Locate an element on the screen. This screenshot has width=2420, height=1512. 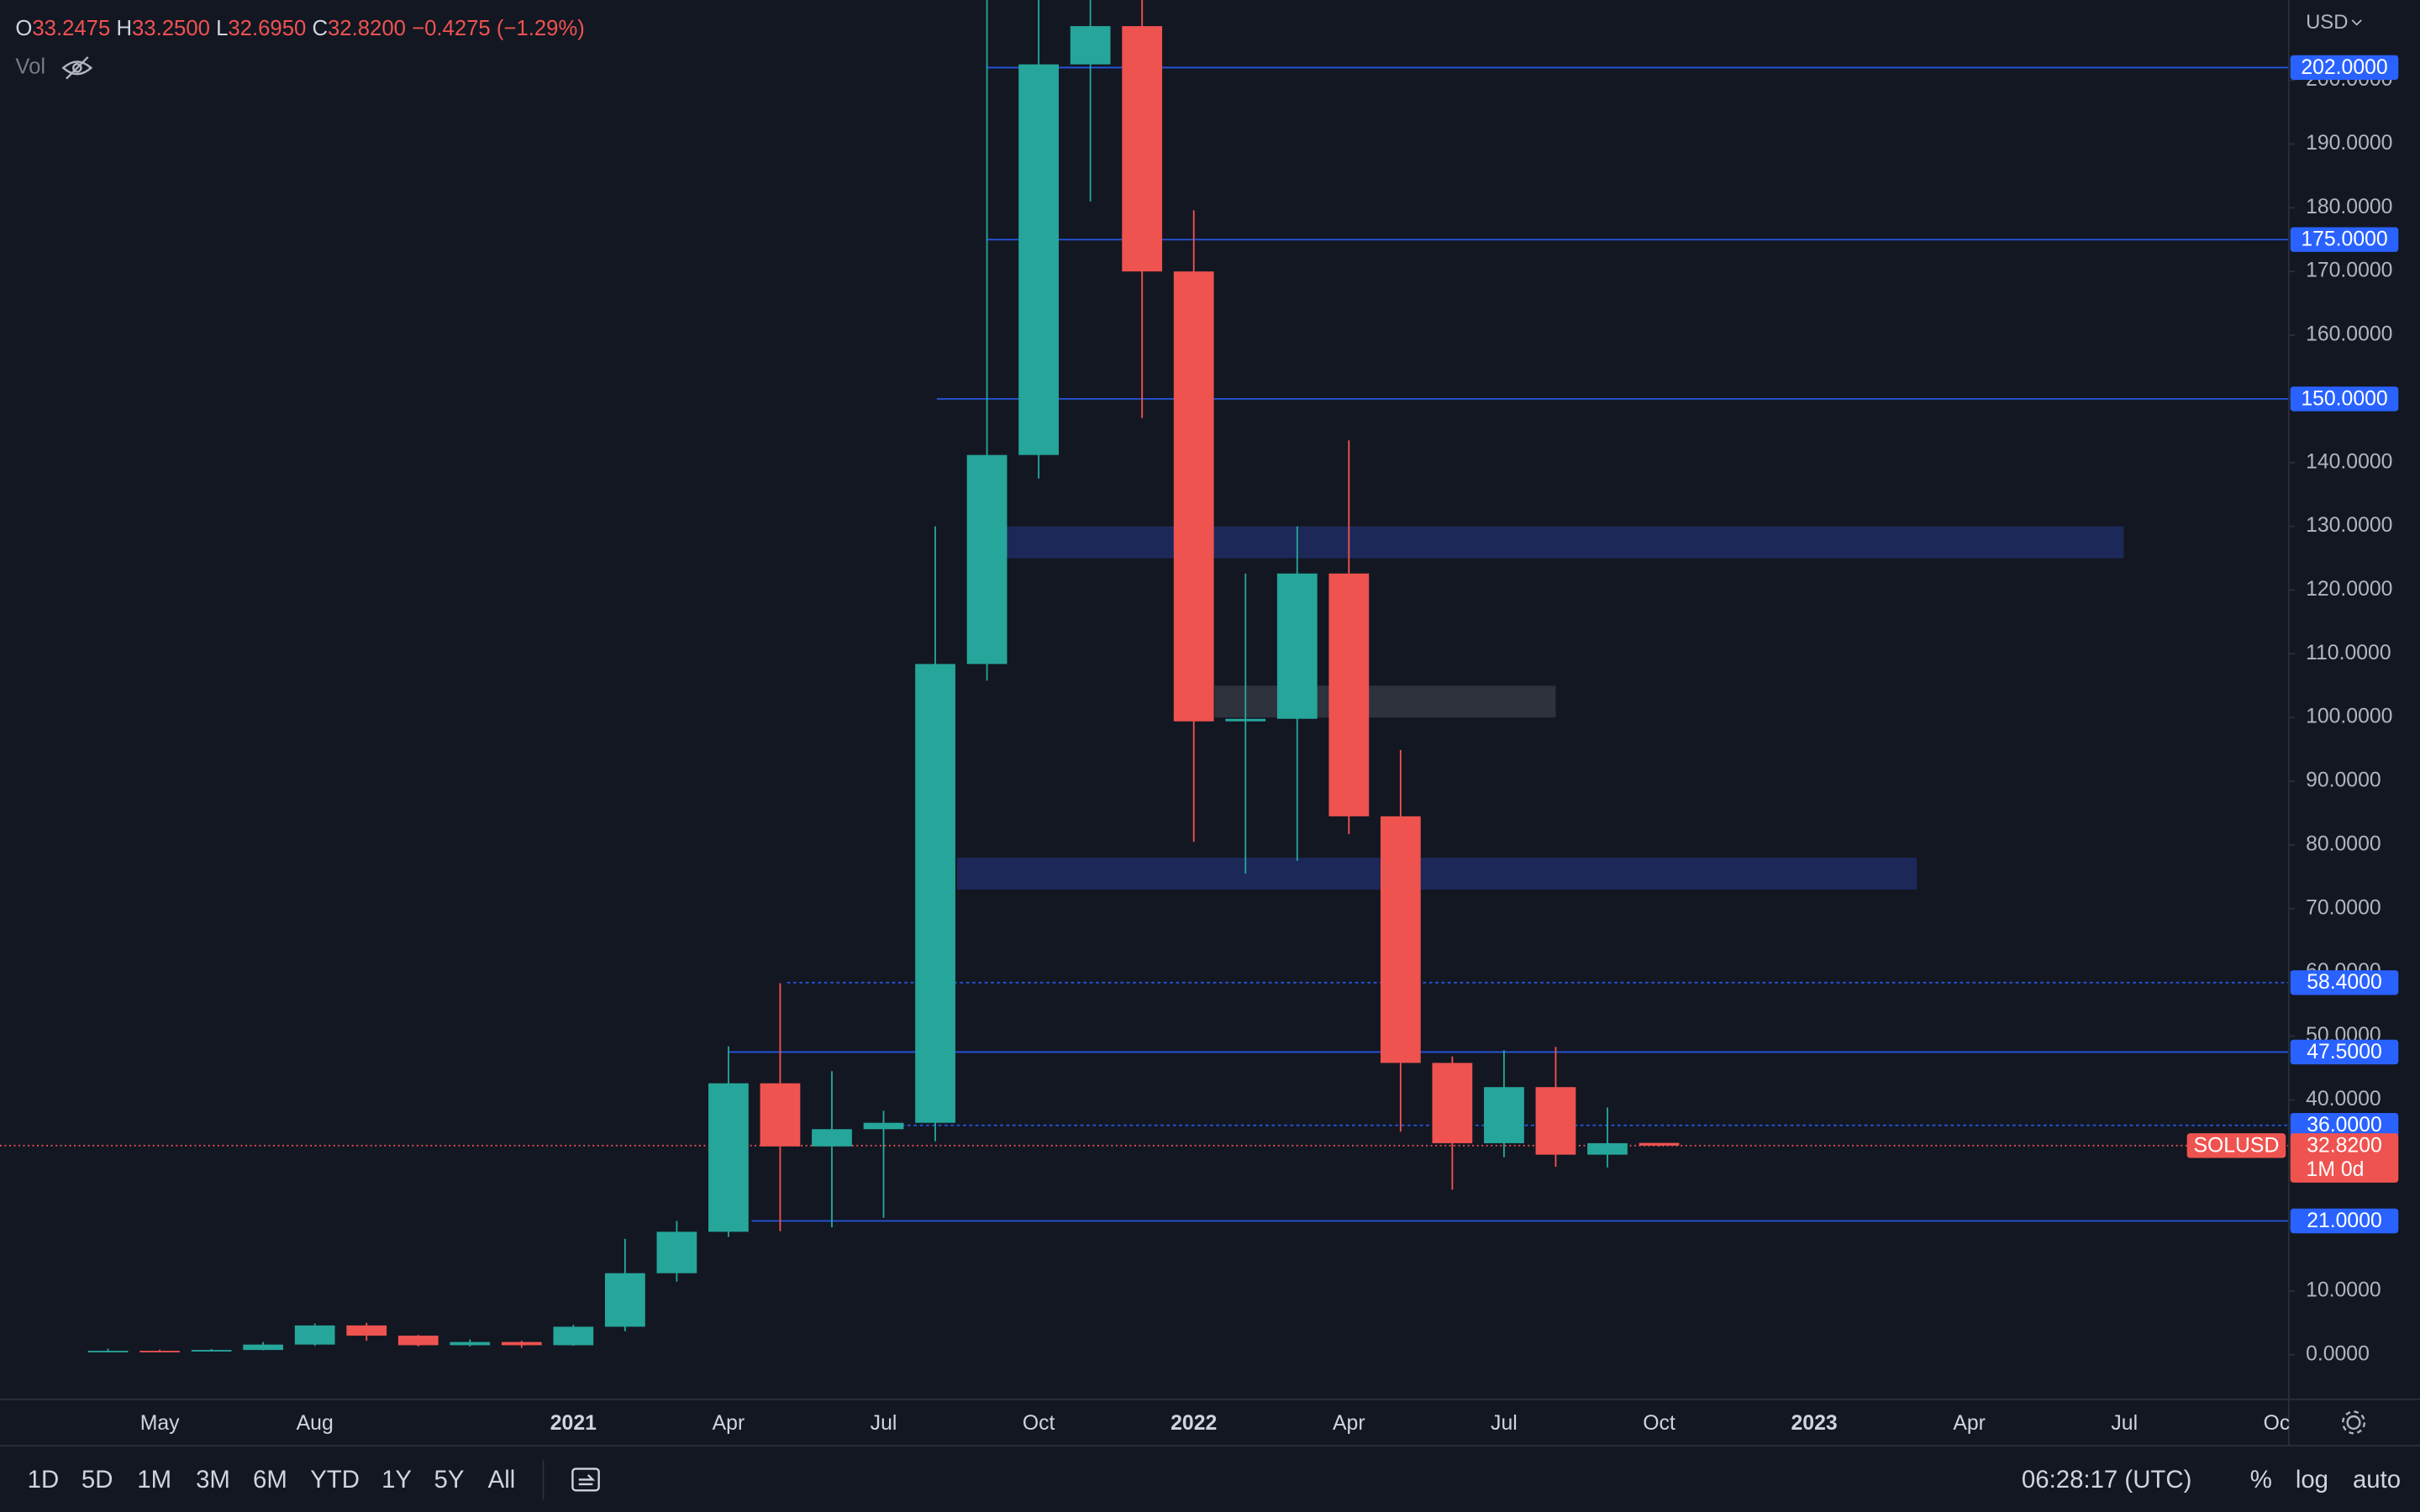
x-tick-label: 2022 is located at coordinates (1194, 1423).